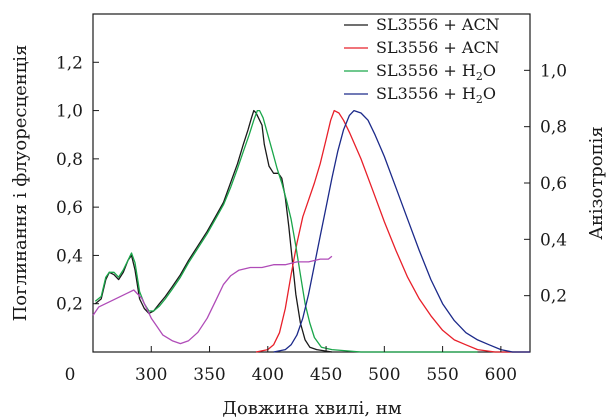  Describe the element at coordinates (436, 95) in the screenshot. I see `legend-label-4: SL3556 + H2O` at that location.